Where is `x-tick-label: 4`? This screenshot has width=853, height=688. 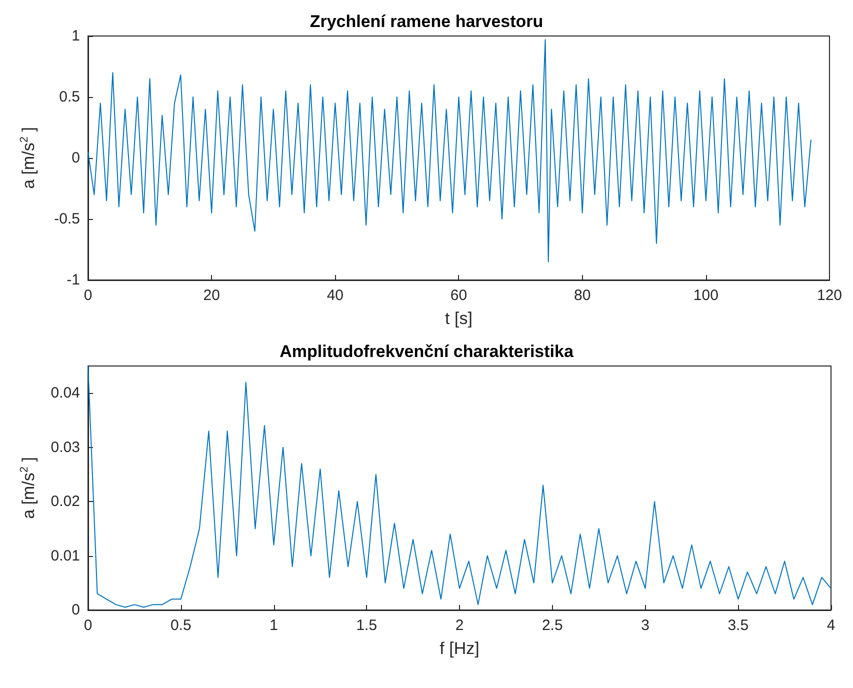 x-tick-label: 4 is located at coordinates (831, 625).